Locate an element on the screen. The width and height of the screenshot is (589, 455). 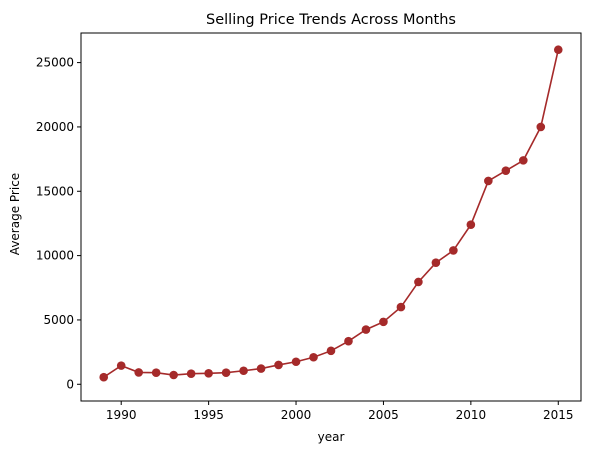
x-axis: 1990 1995 2000 2005 2010 2015 is located at coordinates (340, 411).